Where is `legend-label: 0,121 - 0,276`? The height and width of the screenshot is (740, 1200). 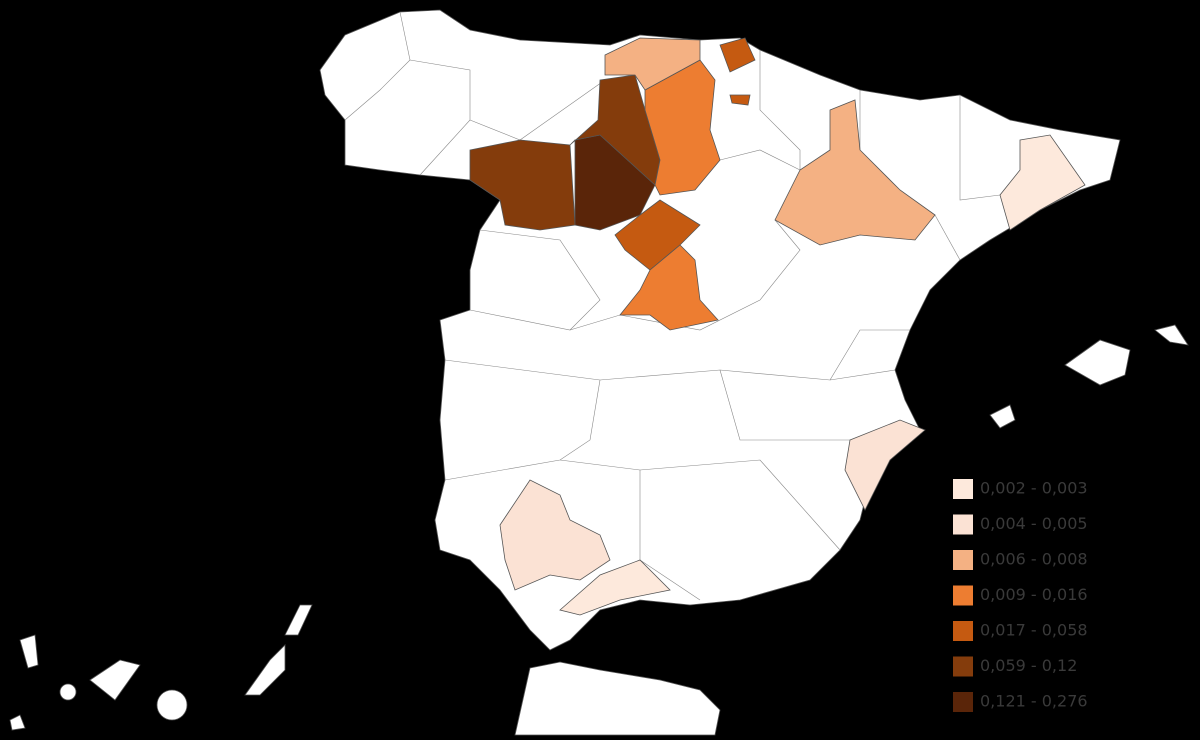
legend-label: 0,121 - 0,276 is located at coordinates (1034, 701).